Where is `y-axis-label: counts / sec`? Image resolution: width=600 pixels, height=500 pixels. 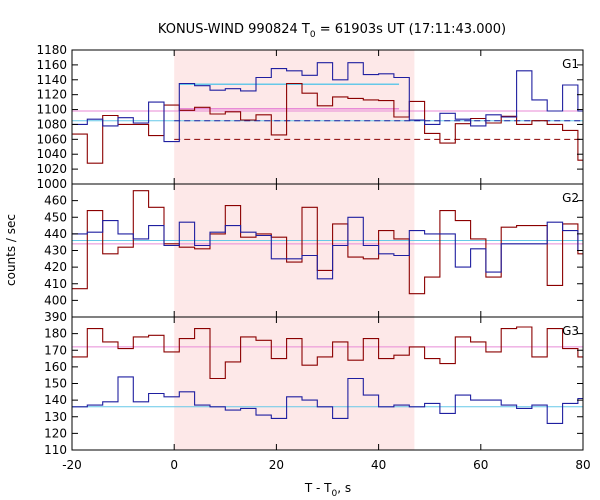
y-axis-label: counts / sec is located at coordinates (11, 250).